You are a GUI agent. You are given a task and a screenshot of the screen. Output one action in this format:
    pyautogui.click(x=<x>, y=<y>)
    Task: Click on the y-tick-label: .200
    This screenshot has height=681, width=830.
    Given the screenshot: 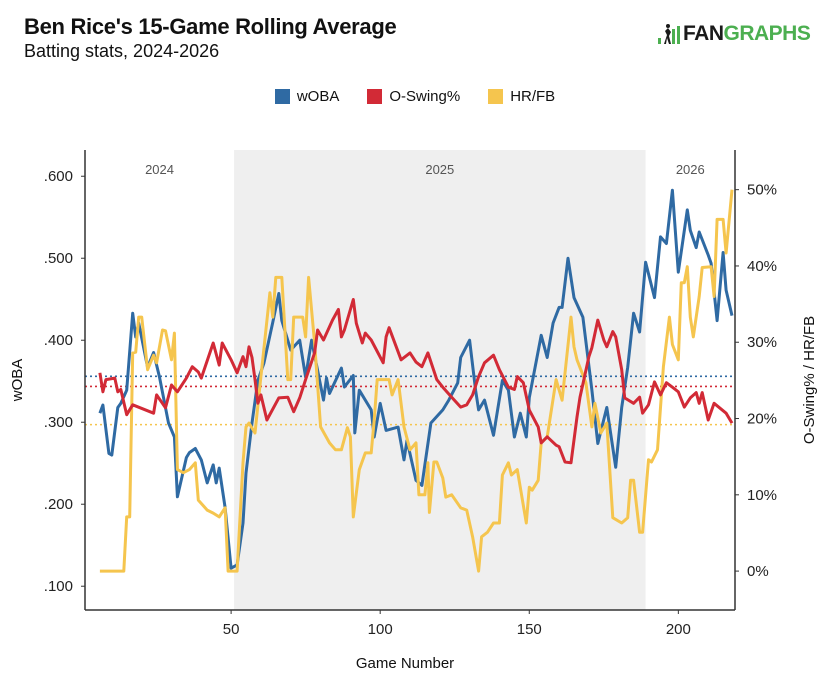 What is the action you would take?
    pyautogui.click(x=58, y=504)
    